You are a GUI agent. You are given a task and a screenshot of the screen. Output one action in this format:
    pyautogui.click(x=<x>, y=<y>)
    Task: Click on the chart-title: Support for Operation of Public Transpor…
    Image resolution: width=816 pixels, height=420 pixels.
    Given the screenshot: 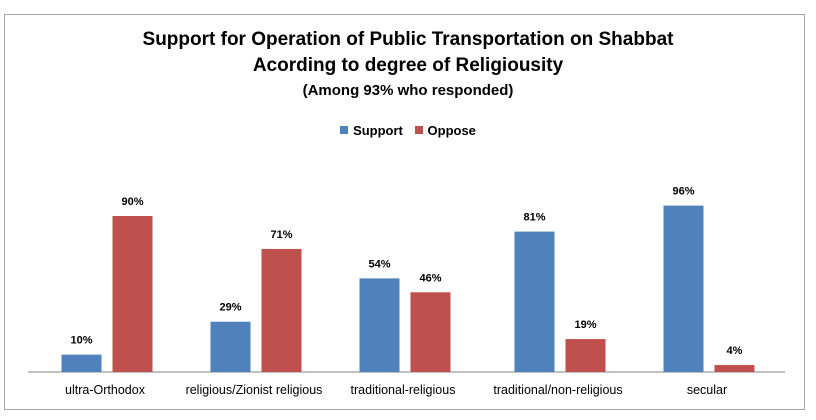 What is the action you would take?
    pyautogui.click(x=408, y=39)
    